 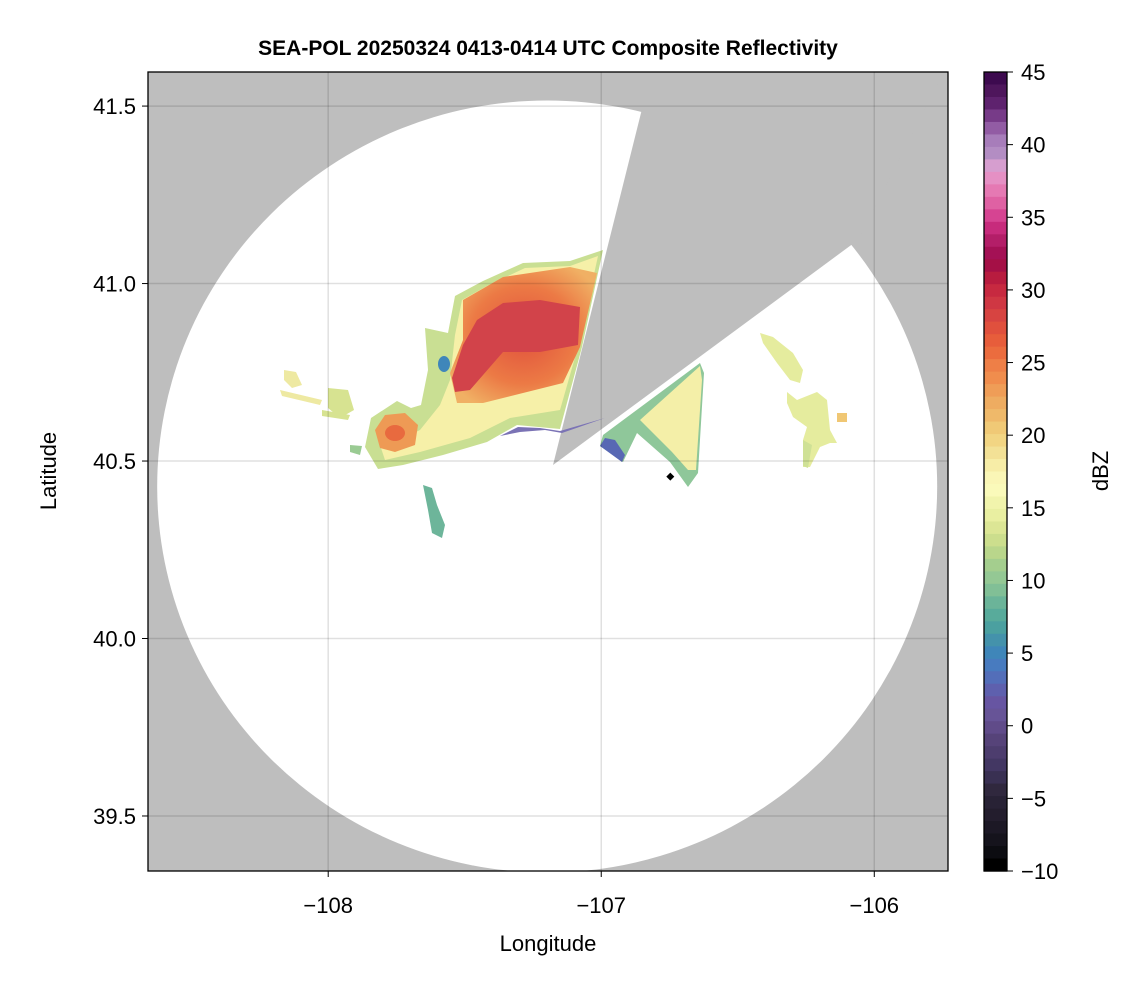 What do you see at coordinates (748, 268) in the screenshot?
I see `blocked-beam-sector` at bounding box center [748, 268].